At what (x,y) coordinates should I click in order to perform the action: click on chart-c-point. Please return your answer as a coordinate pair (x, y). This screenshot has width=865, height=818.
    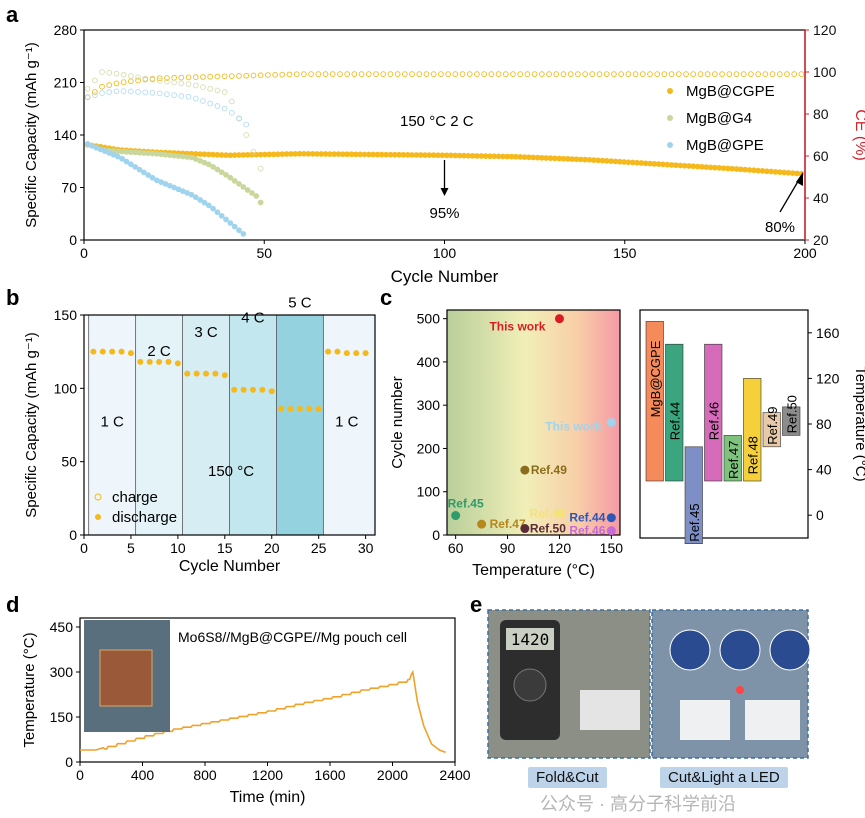
    Looking at the image, I should click on (456, 516).